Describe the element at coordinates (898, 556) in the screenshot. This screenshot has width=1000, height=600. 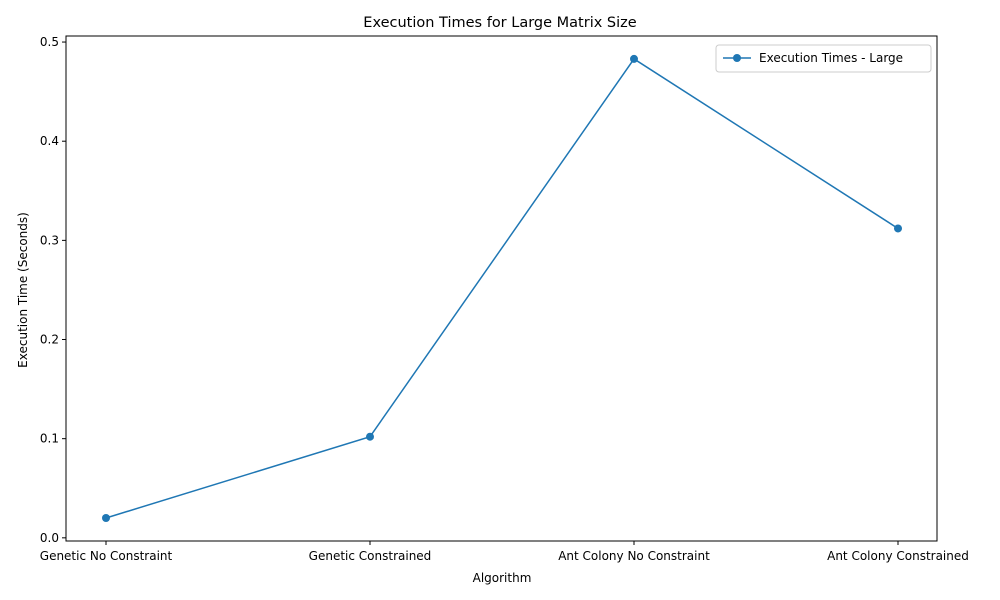
I see `x-tick-label: Ant Colony Constrained` at that location.